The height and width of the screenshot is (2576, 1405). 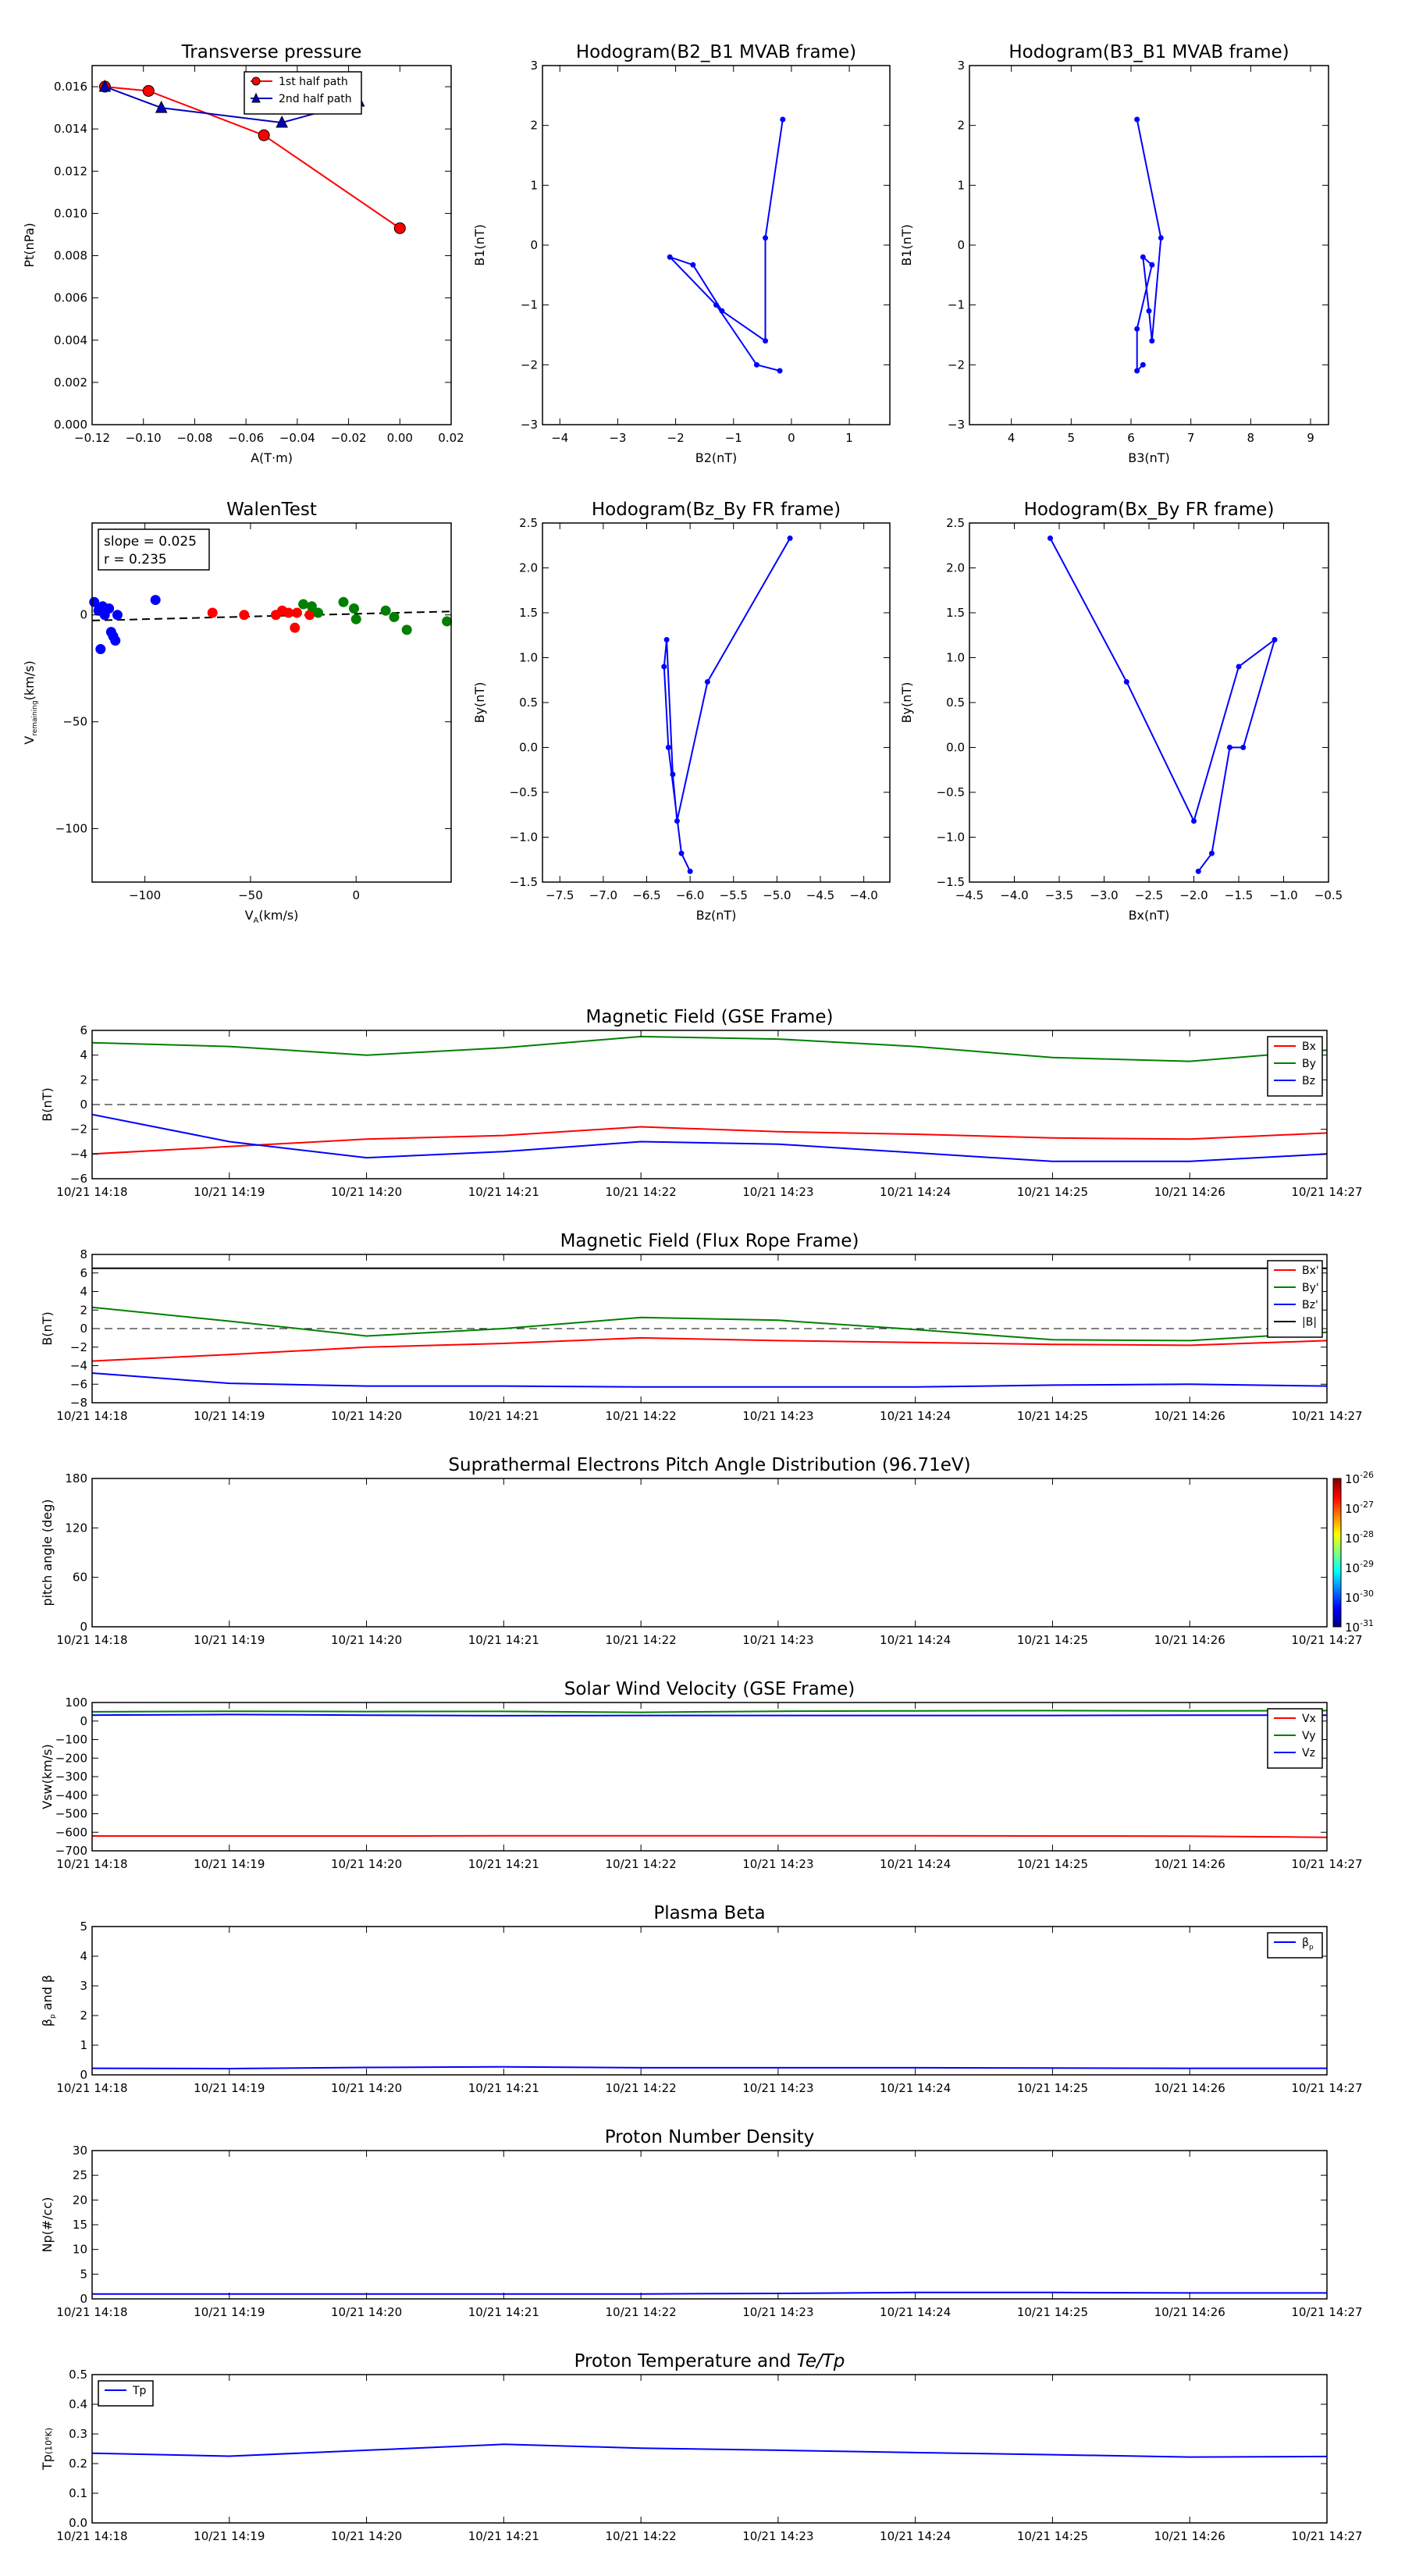 What do you see at coordinates (676, 438) in the screenshot?
I see `x-tick-label: −2` at bounding box center [676, 438].